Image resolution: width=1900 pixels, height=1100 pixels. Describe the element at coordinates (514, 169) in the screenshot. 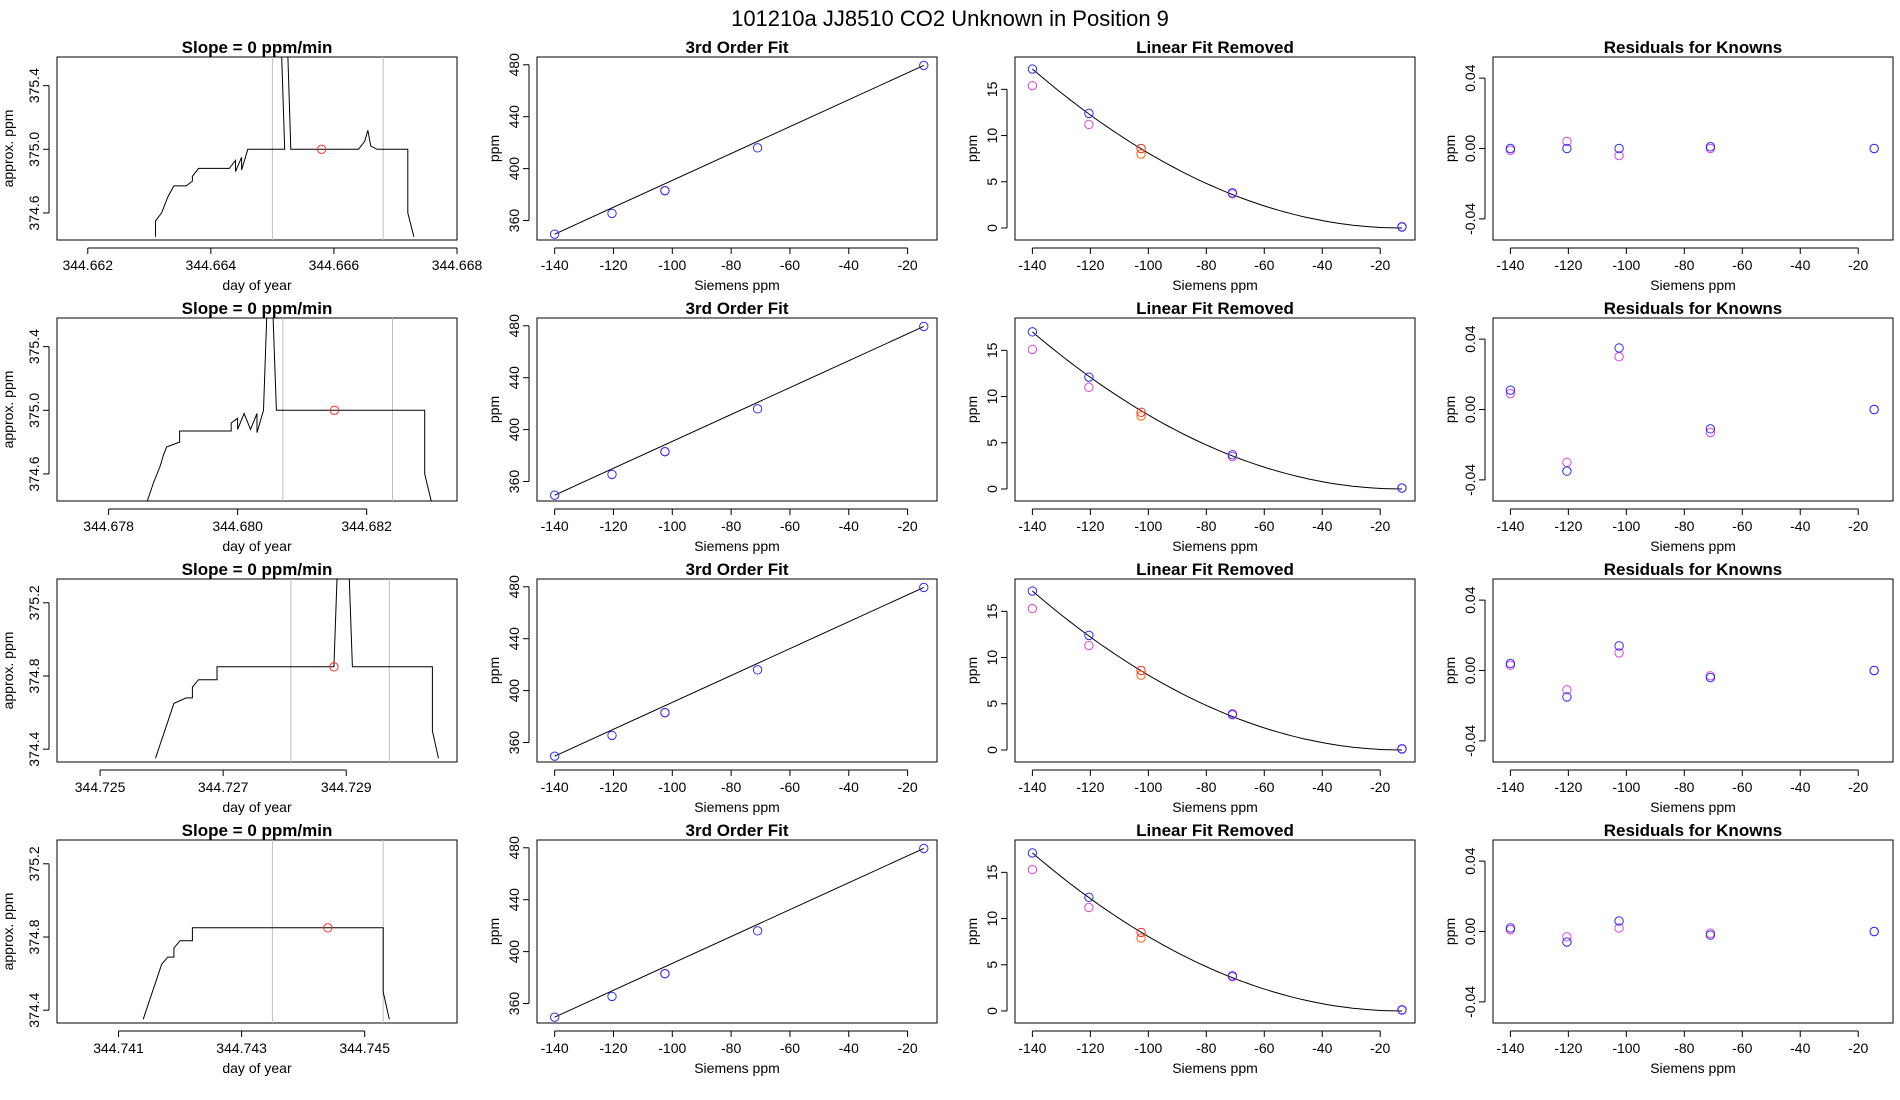

I see `y-tick-label: 400` at that location.